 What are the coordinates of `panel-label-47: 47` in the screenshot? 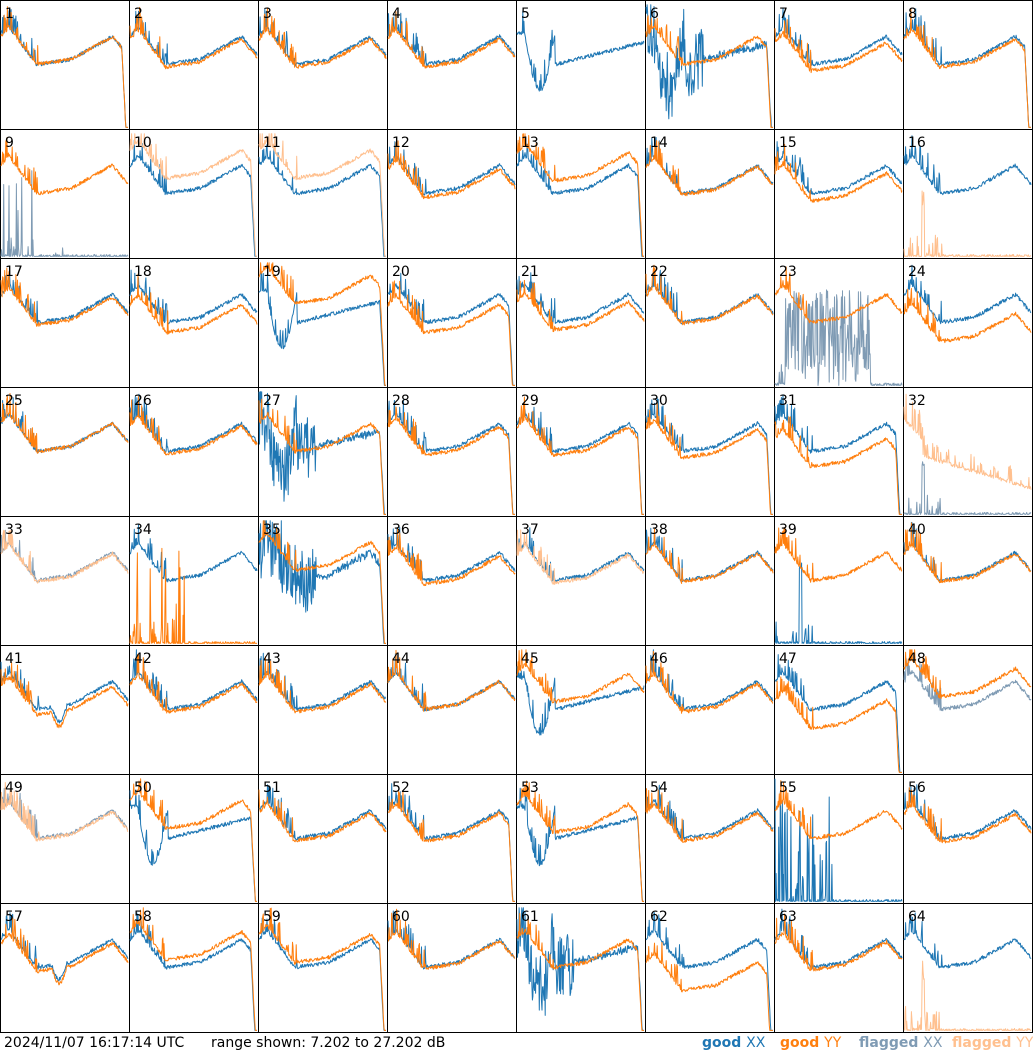 It's located at (788, 659).